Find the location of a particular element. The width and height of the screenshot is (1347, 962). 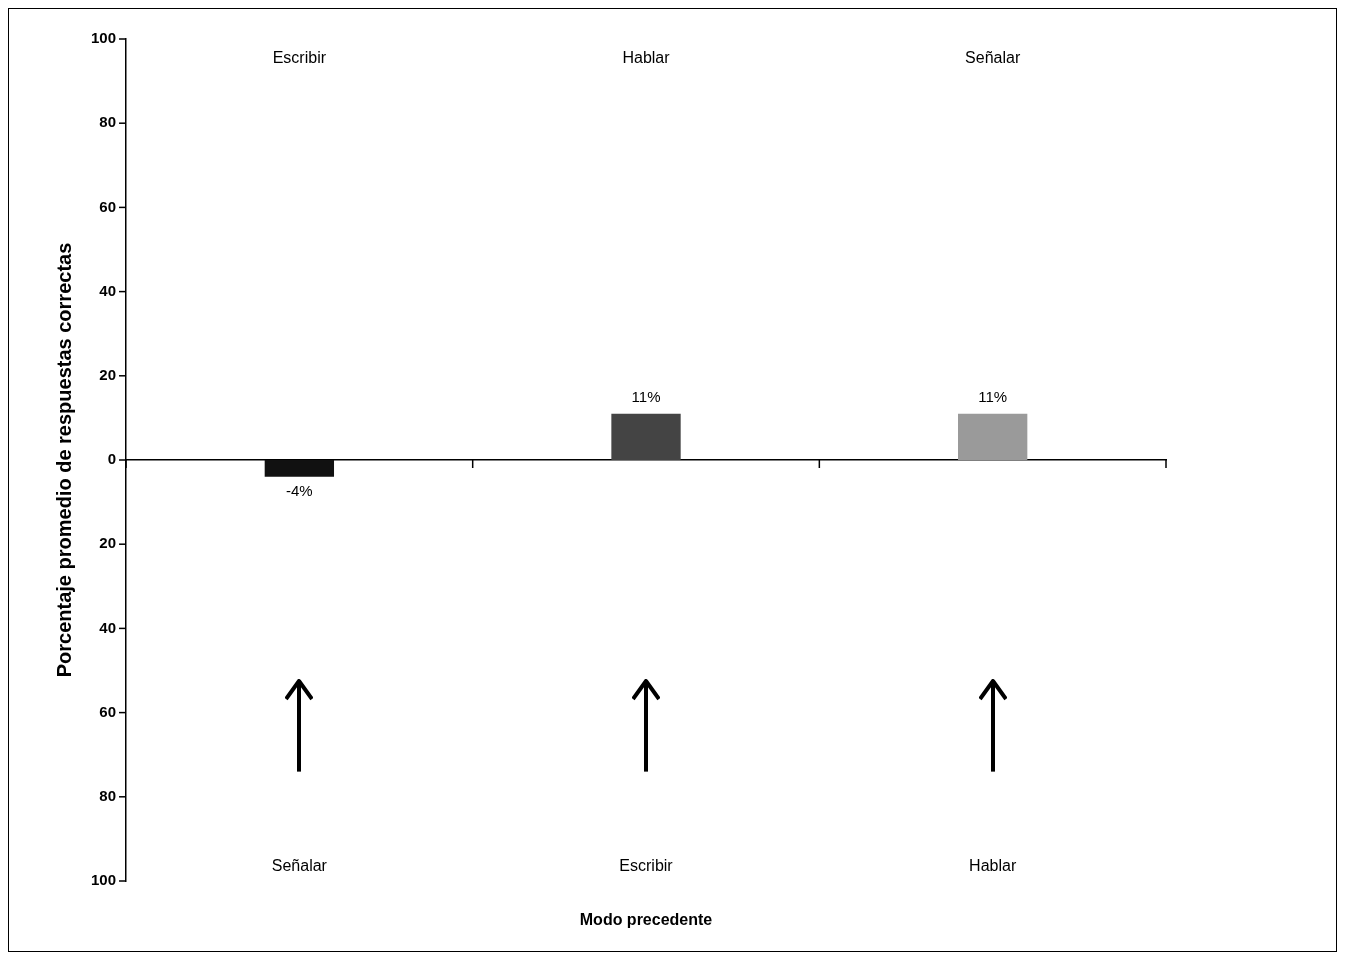

y-axis-title: Porcentaje promedio de respuestas correctas is located at coordinates (63, 460).